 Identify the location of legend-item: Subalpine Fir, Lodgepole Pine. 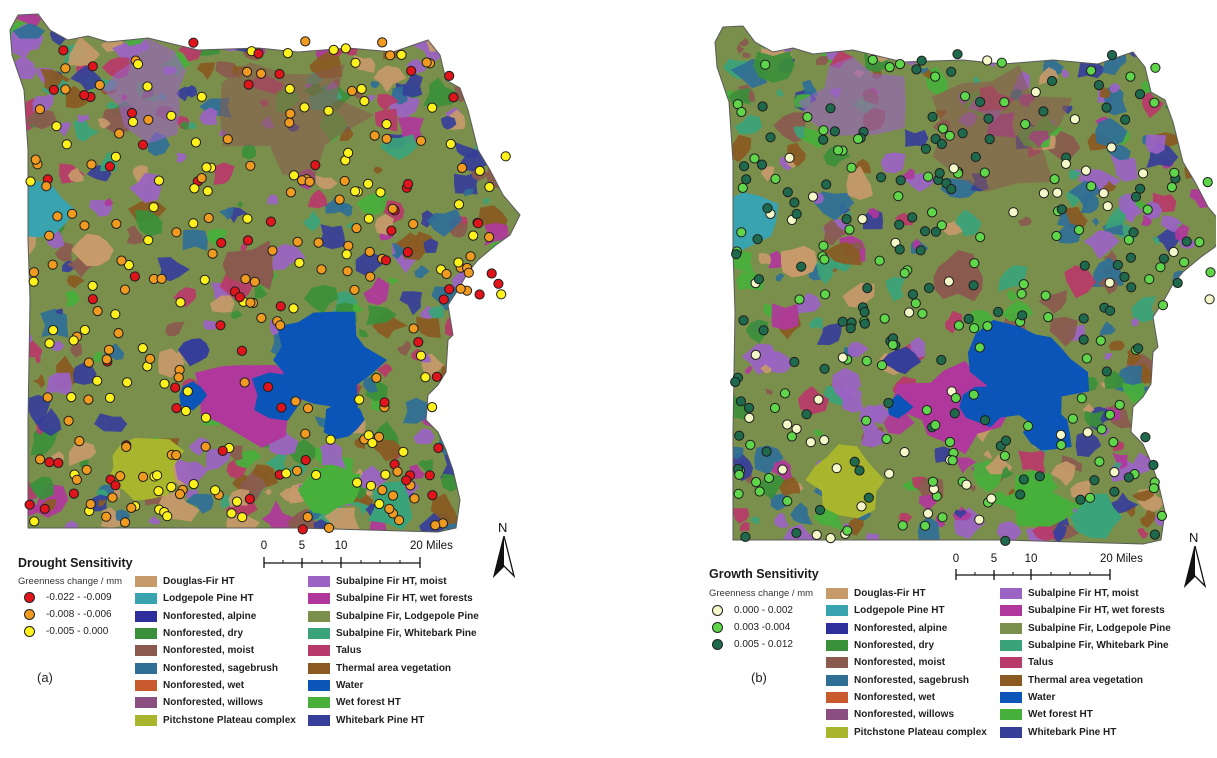
(1085, 628).